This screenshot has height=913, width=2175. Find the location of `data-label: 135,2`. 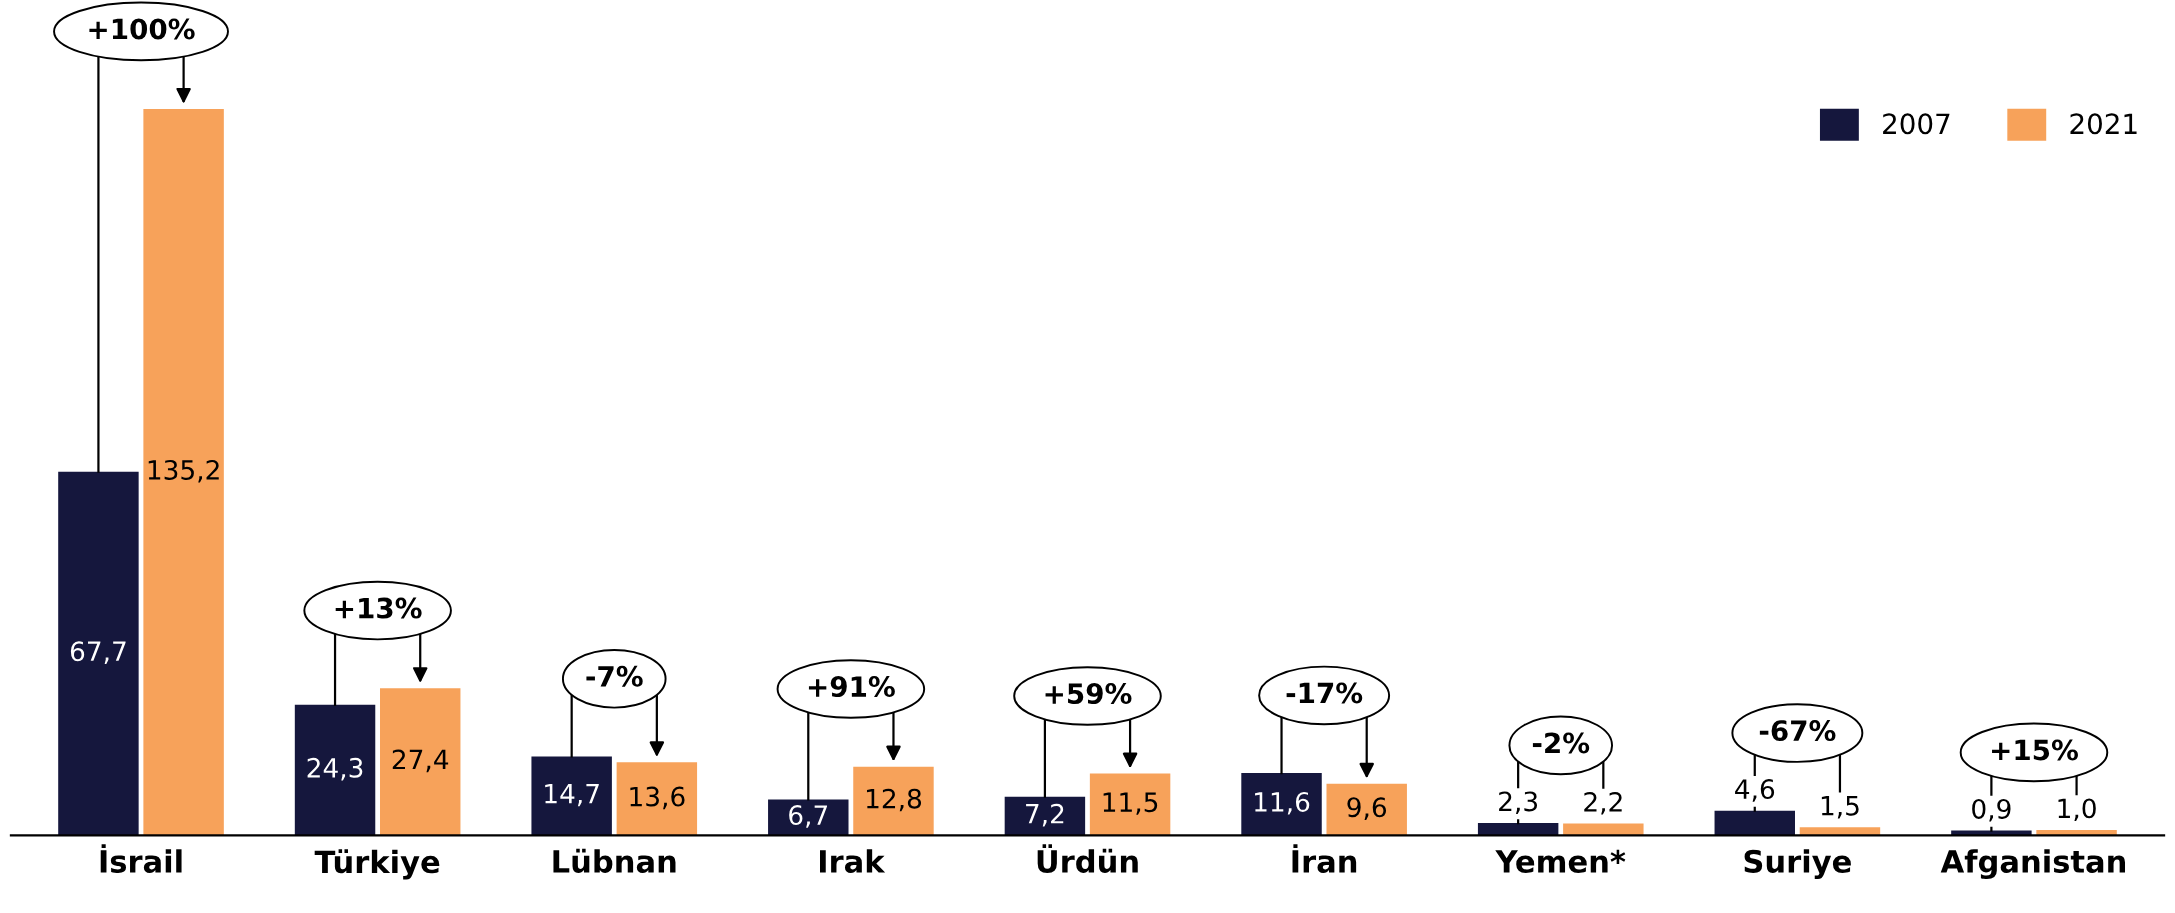

data-label: 135,2 is located at coordinates (183, 471).